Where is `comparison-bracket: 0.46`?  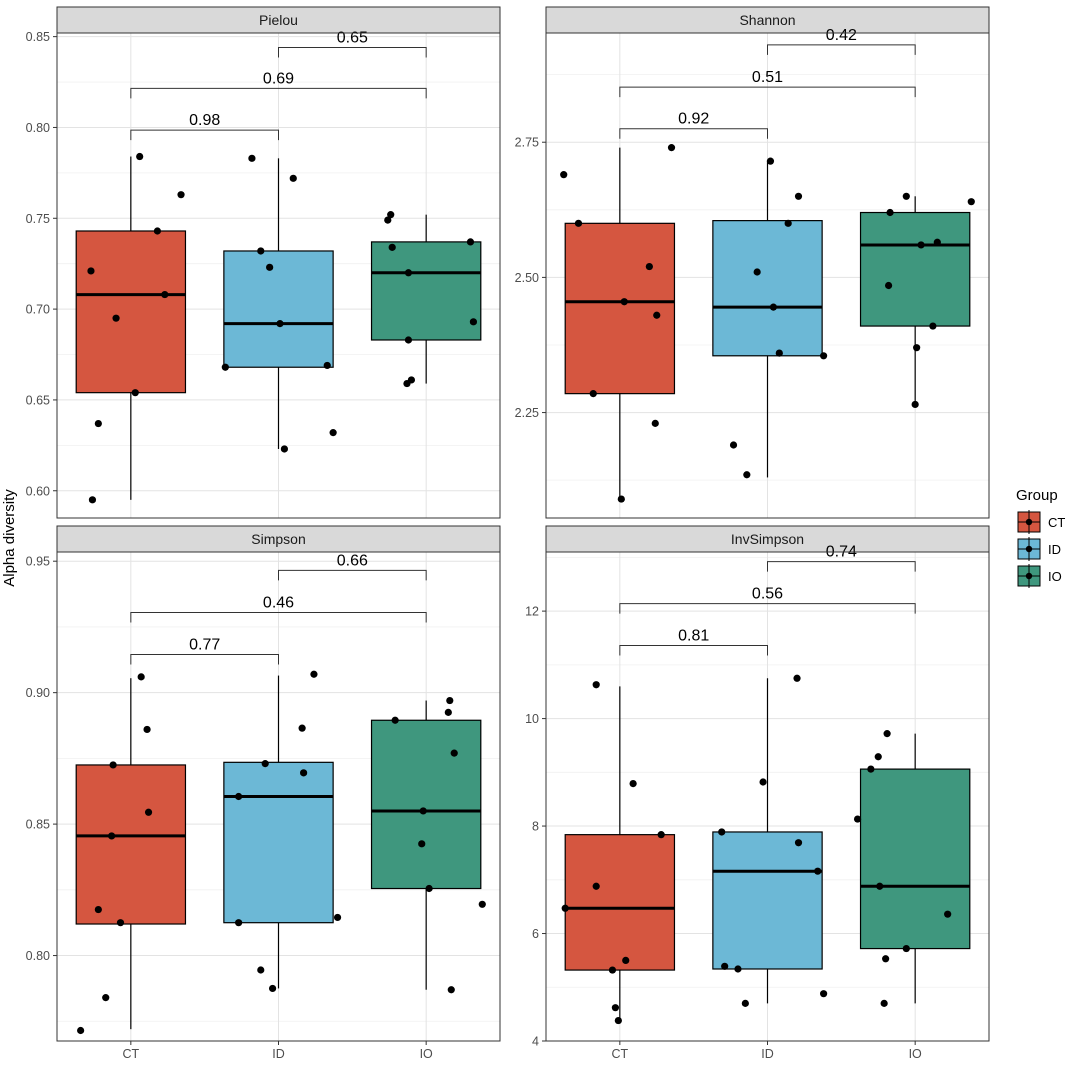 comparison-bracket: 0.46 is located at coordinates (278, 608).